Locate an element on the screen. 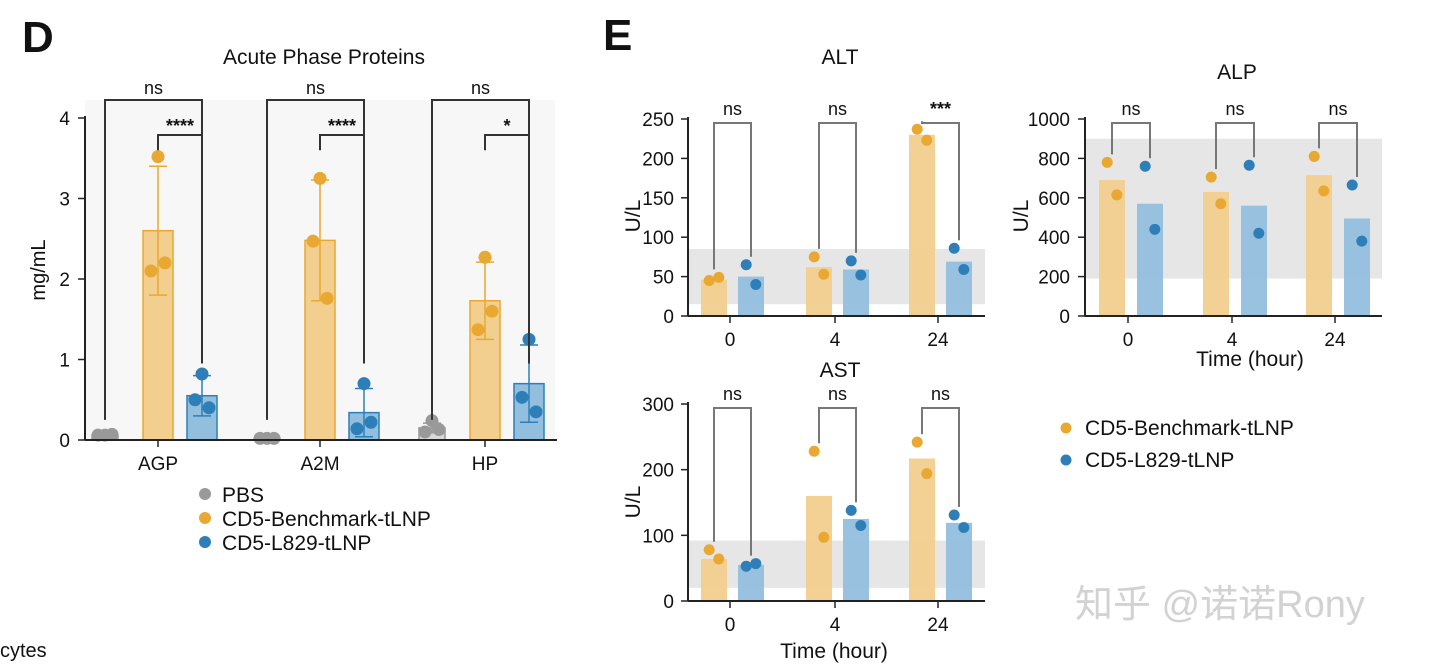 The height and width of the screenshot is (667, 1440). y-tick-label: 2 is located at coordinates (64, 280).